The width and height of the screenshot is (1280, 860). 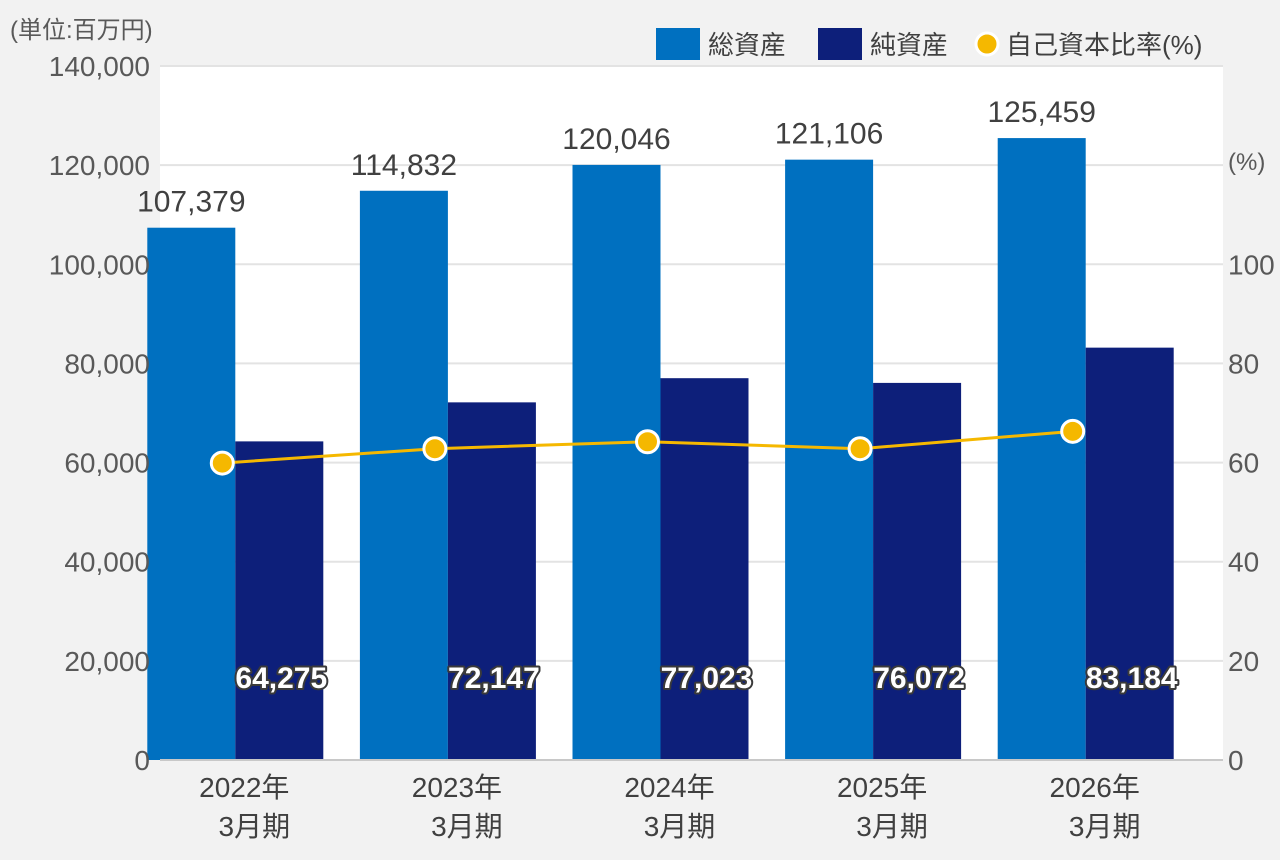 I want to click on left-axis-tick: 100,000, so click(x=99, y=264).